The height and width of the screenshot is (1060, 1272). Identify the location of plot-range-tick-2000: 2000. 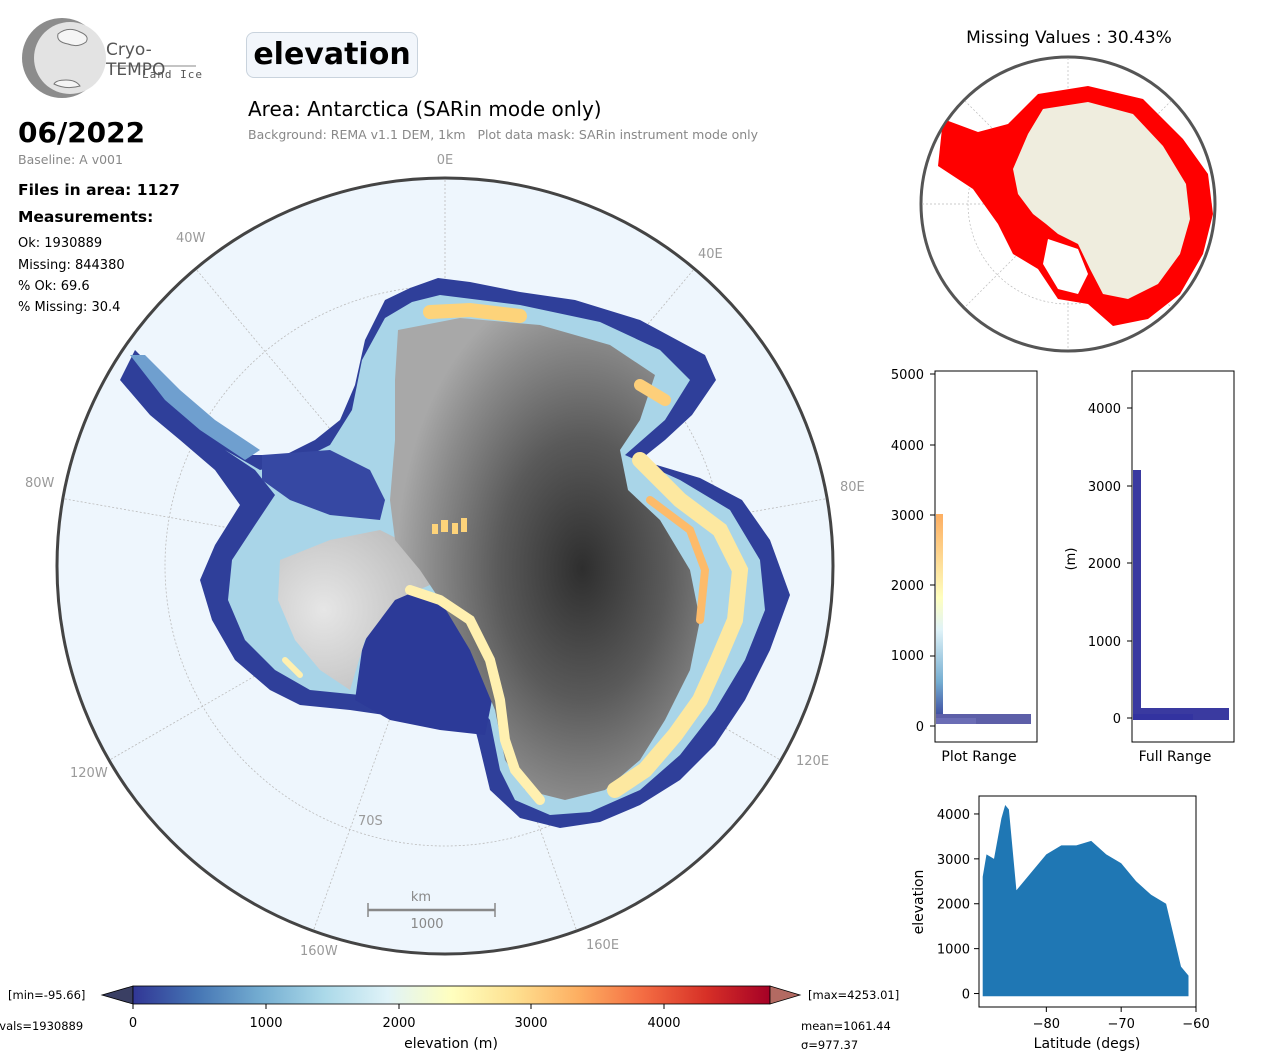
(907, 586).